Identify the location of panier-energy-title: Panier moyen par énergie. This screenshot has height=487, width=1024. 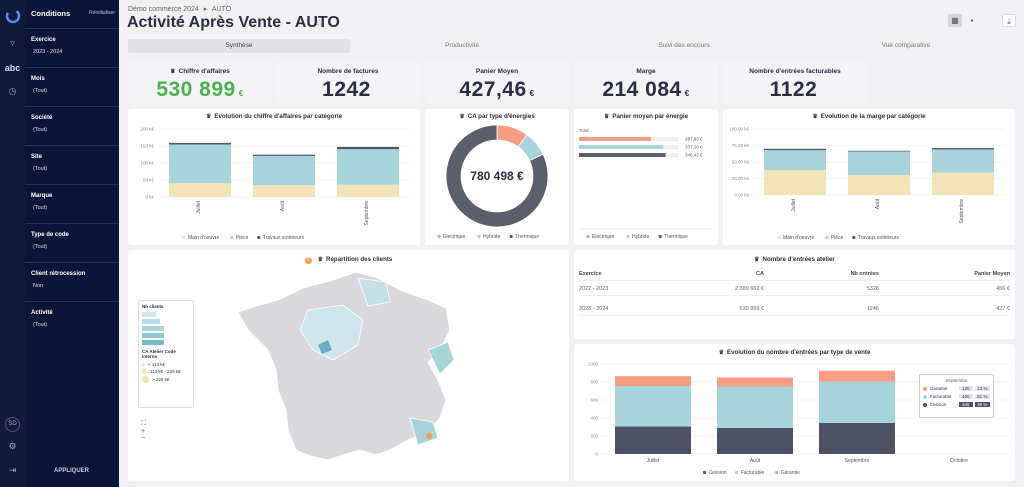
(650, 116).